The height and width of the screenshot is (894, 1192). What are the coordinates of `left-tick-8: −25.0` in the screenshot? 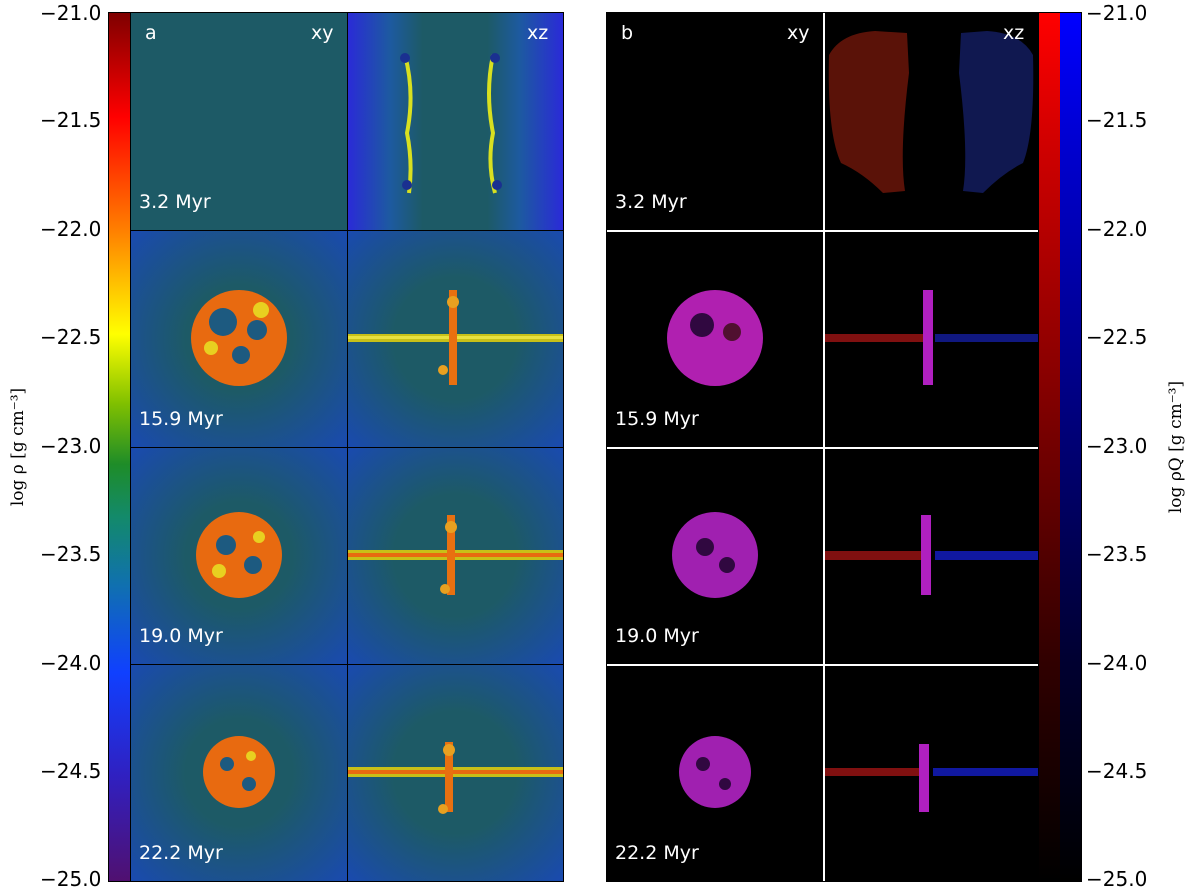 It's located at (71, 879).